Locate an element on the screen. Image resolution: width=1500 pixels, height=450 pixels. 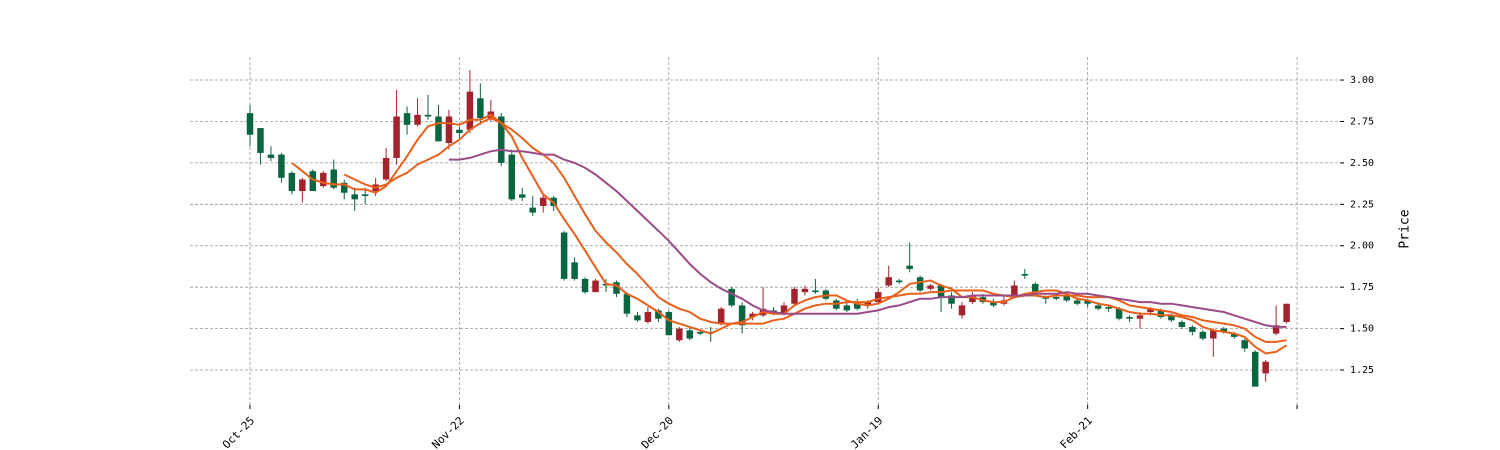
y-tick-label: 1.75 is located at coordinates (1362, 287).